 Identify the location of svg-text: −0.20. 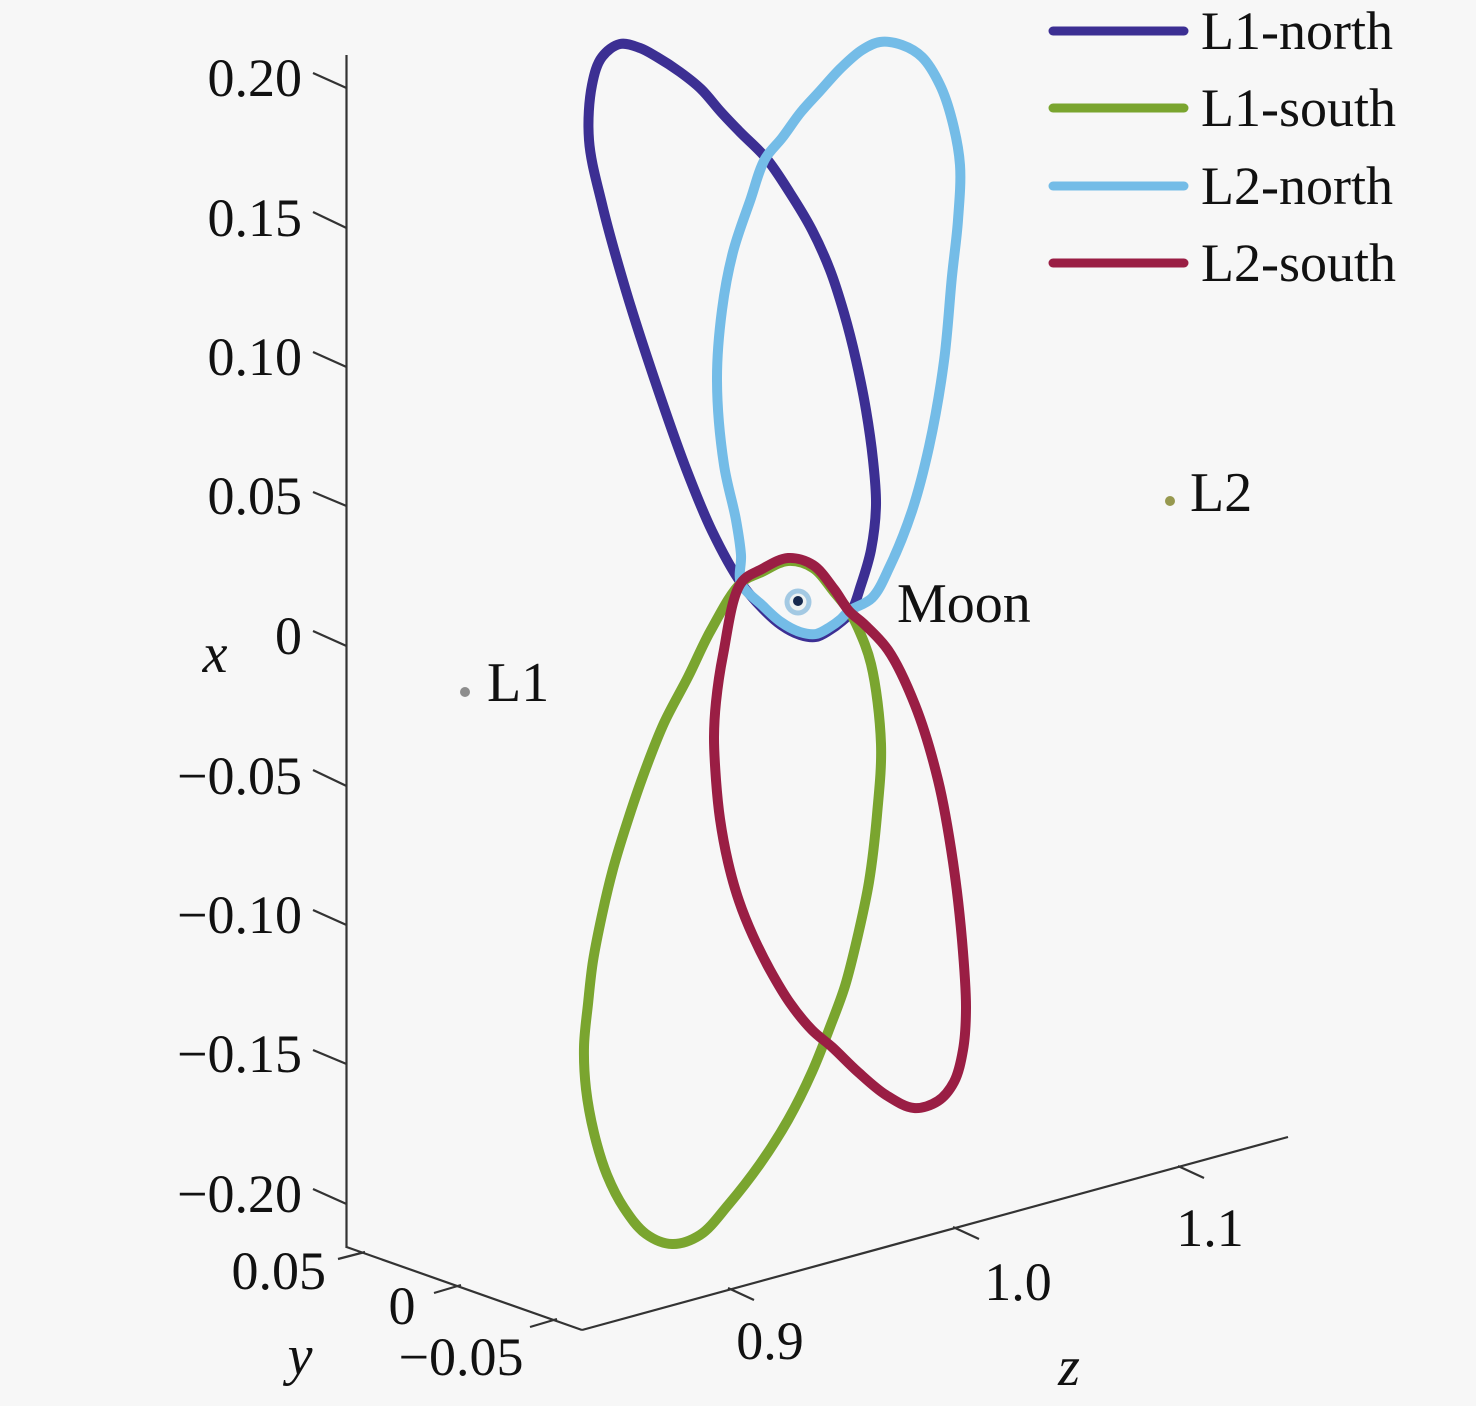
(239, 1194).